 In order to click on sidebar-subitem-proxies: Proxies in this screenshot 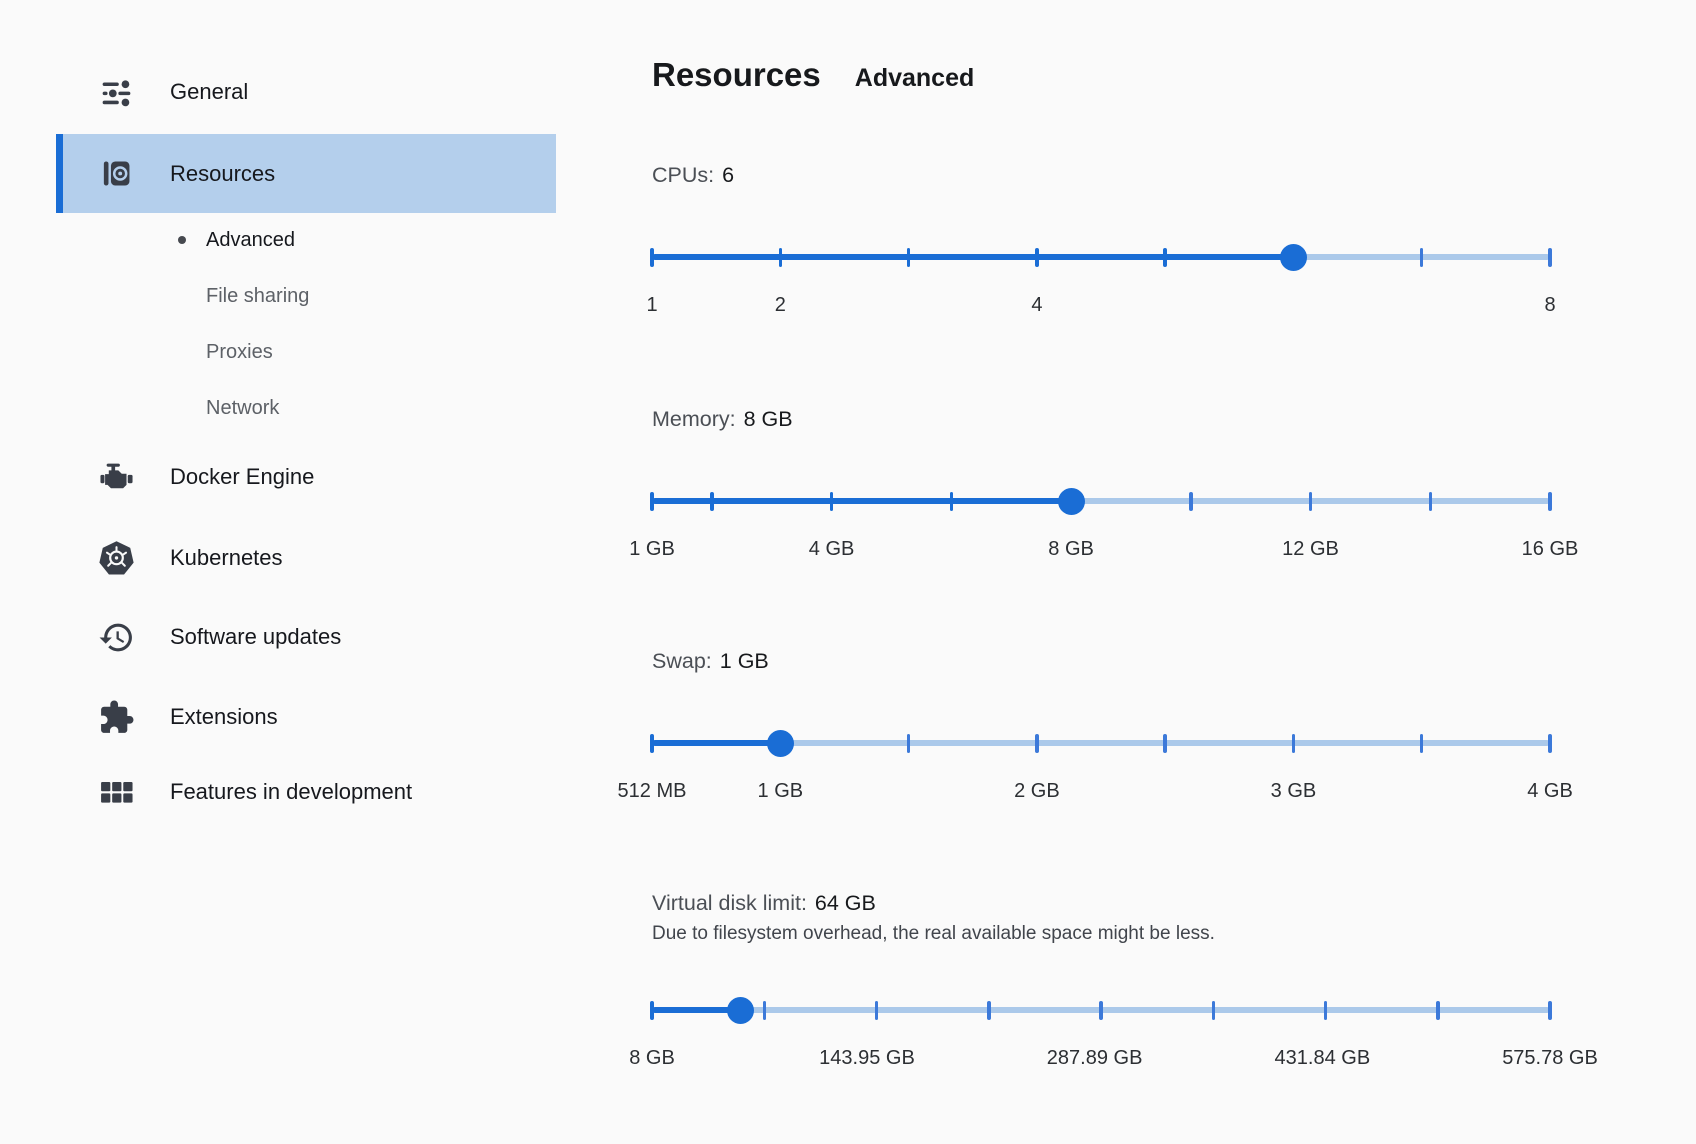, I will do `click(306, 352)`.